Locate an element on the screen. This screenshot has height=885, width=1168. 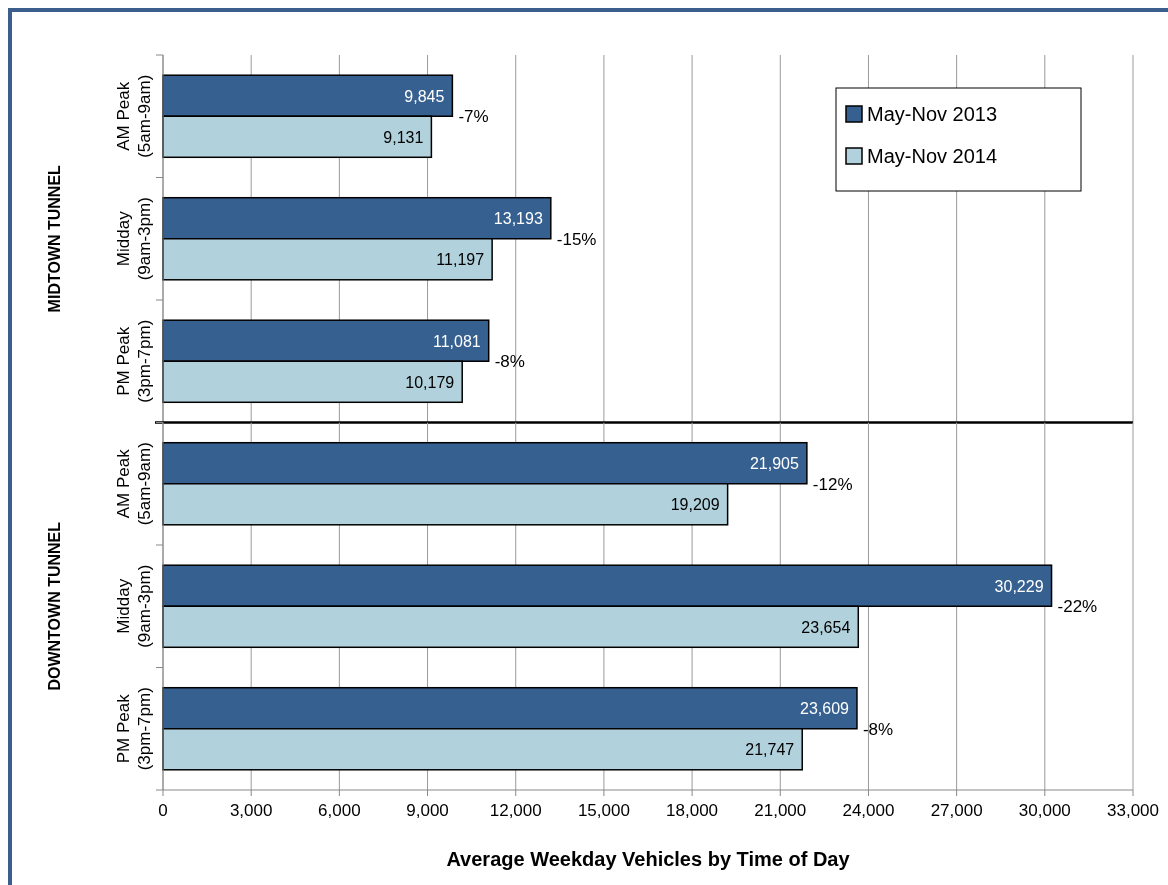
y-axis-title: DOWNTOWN TUNNEL is located at coordinates (54, 606).